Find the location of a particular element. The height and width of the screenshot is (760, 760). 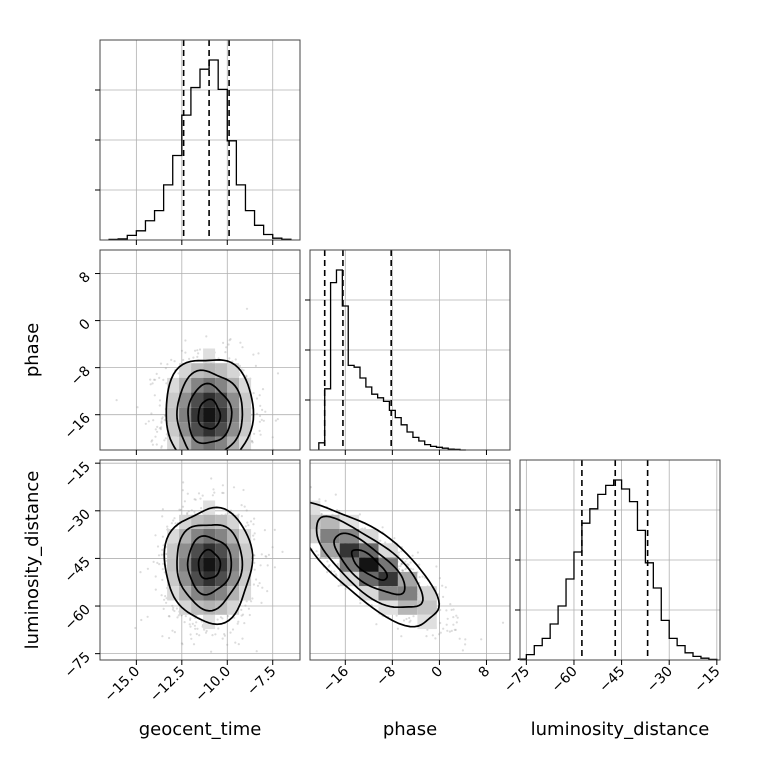

histogram-phase is located at coordinates (392, 350).